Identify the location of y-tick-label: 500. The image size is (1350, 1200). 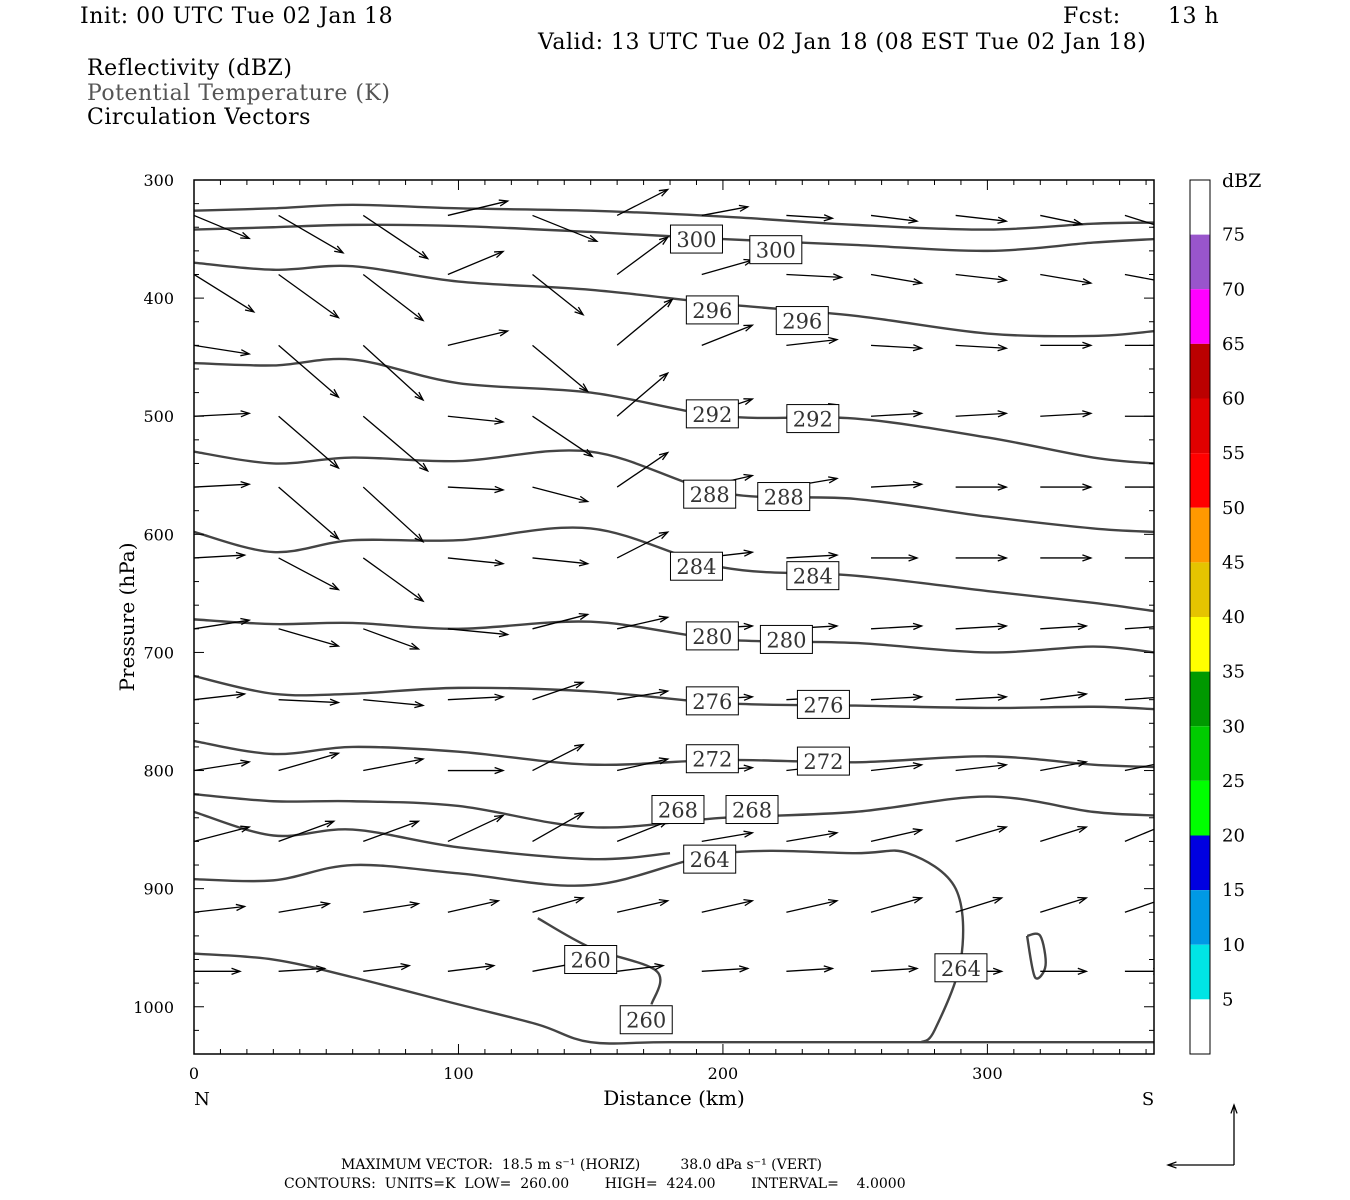
(158, 416).